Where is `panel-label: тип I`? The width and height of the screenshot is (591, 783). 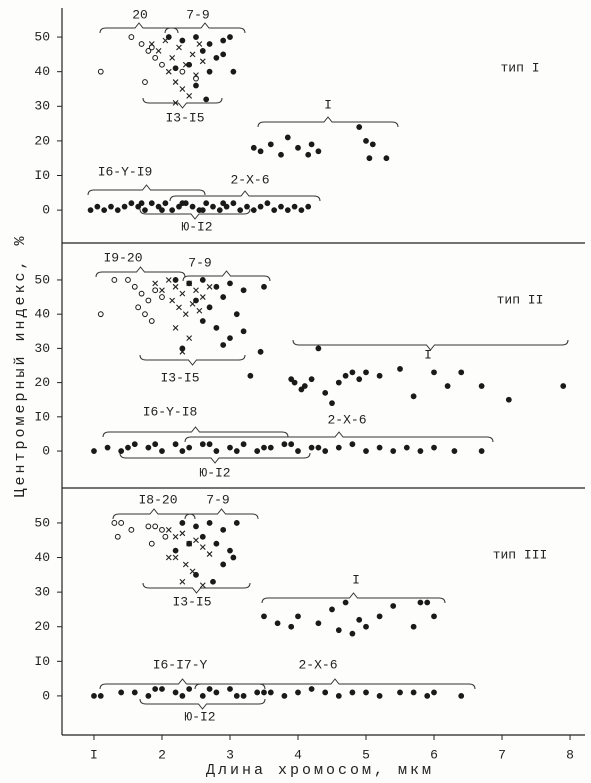
panel-label: тип I is located at coordinates (519, 67).